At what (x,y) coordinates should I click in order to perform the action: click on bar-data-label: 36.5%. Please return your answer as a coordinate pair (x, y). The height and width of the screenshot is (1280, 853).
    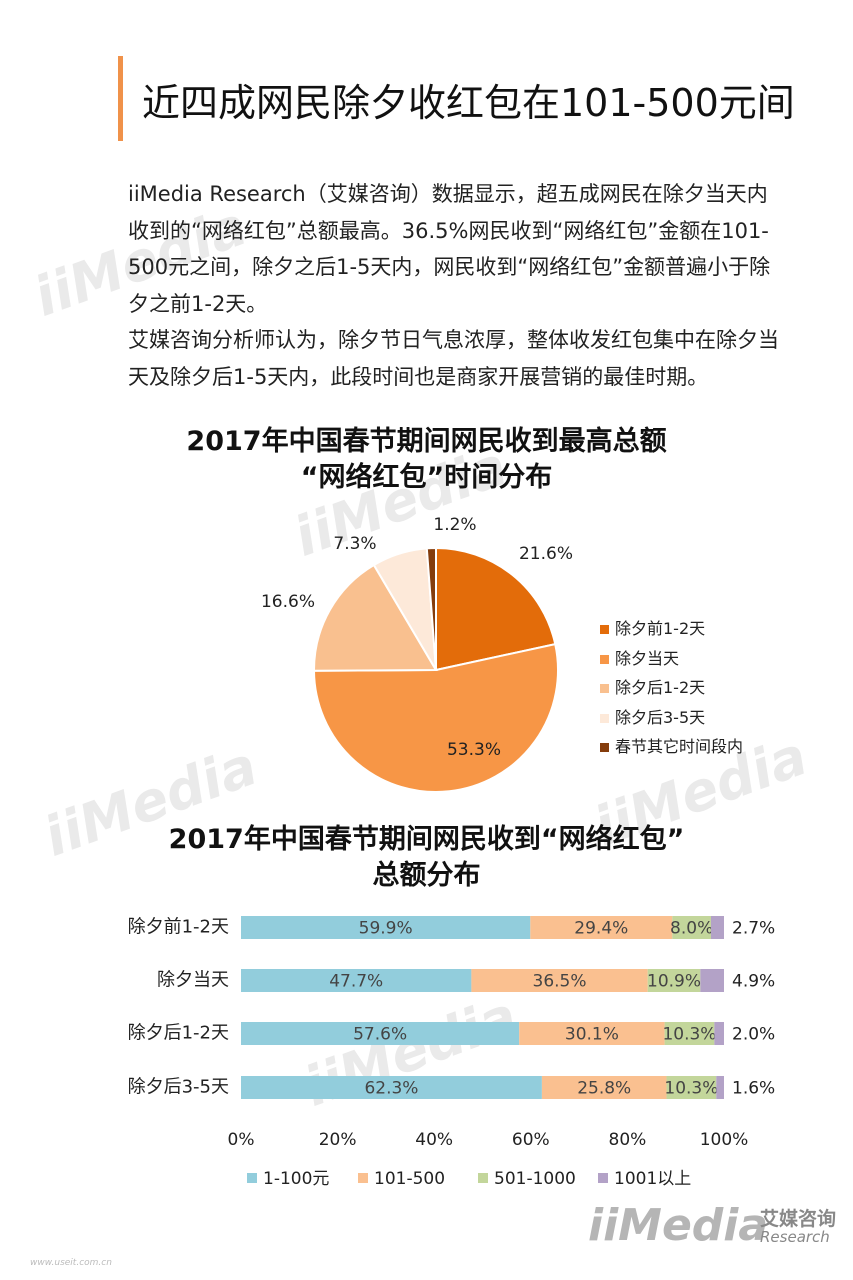
    Looking at the image, I should click on (560, 982).